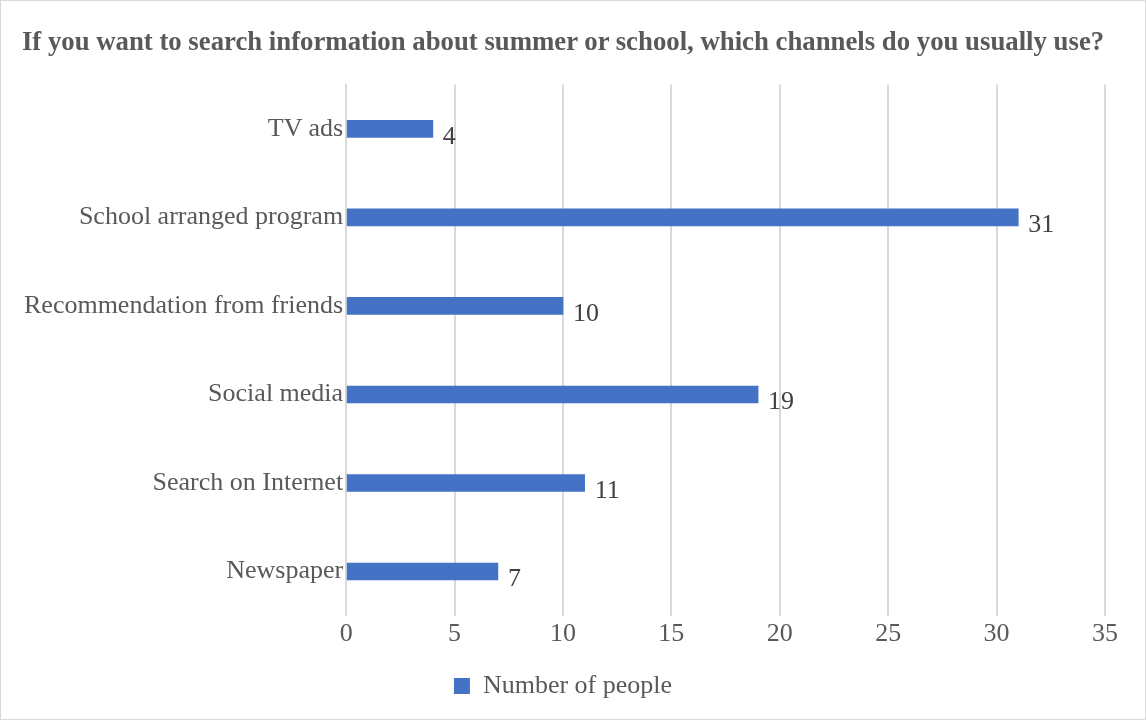  What do you see at coordinates (888, 633) in the screenshot?
I see `x-tick-label: 25` at bounding box center [888, 633].